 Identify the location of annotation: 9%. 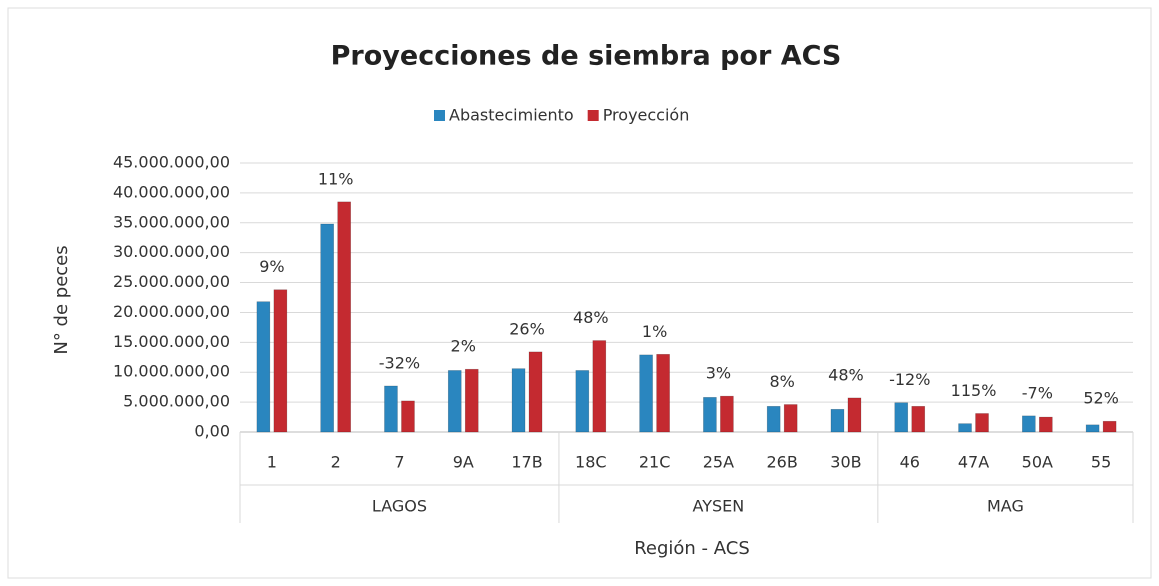
(271, 266).